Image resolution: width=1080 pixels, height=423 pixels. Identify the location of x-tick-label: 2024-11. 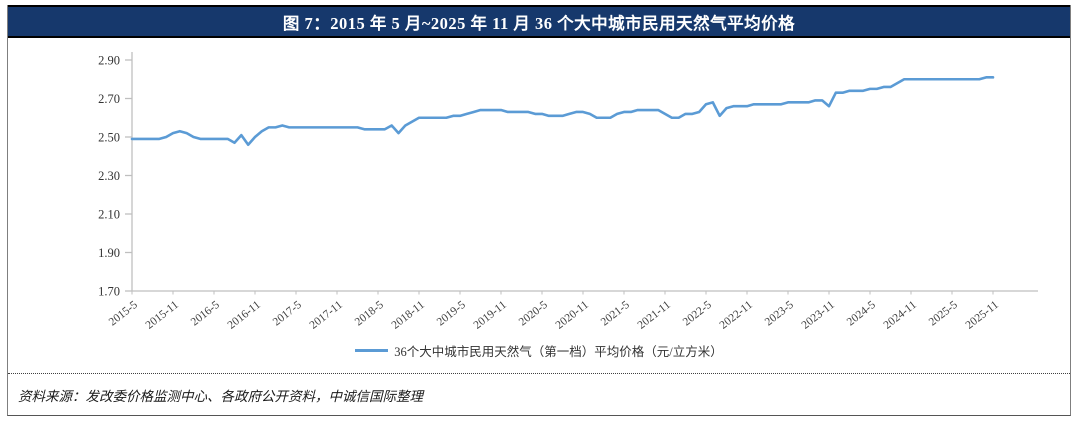
(900, 315).